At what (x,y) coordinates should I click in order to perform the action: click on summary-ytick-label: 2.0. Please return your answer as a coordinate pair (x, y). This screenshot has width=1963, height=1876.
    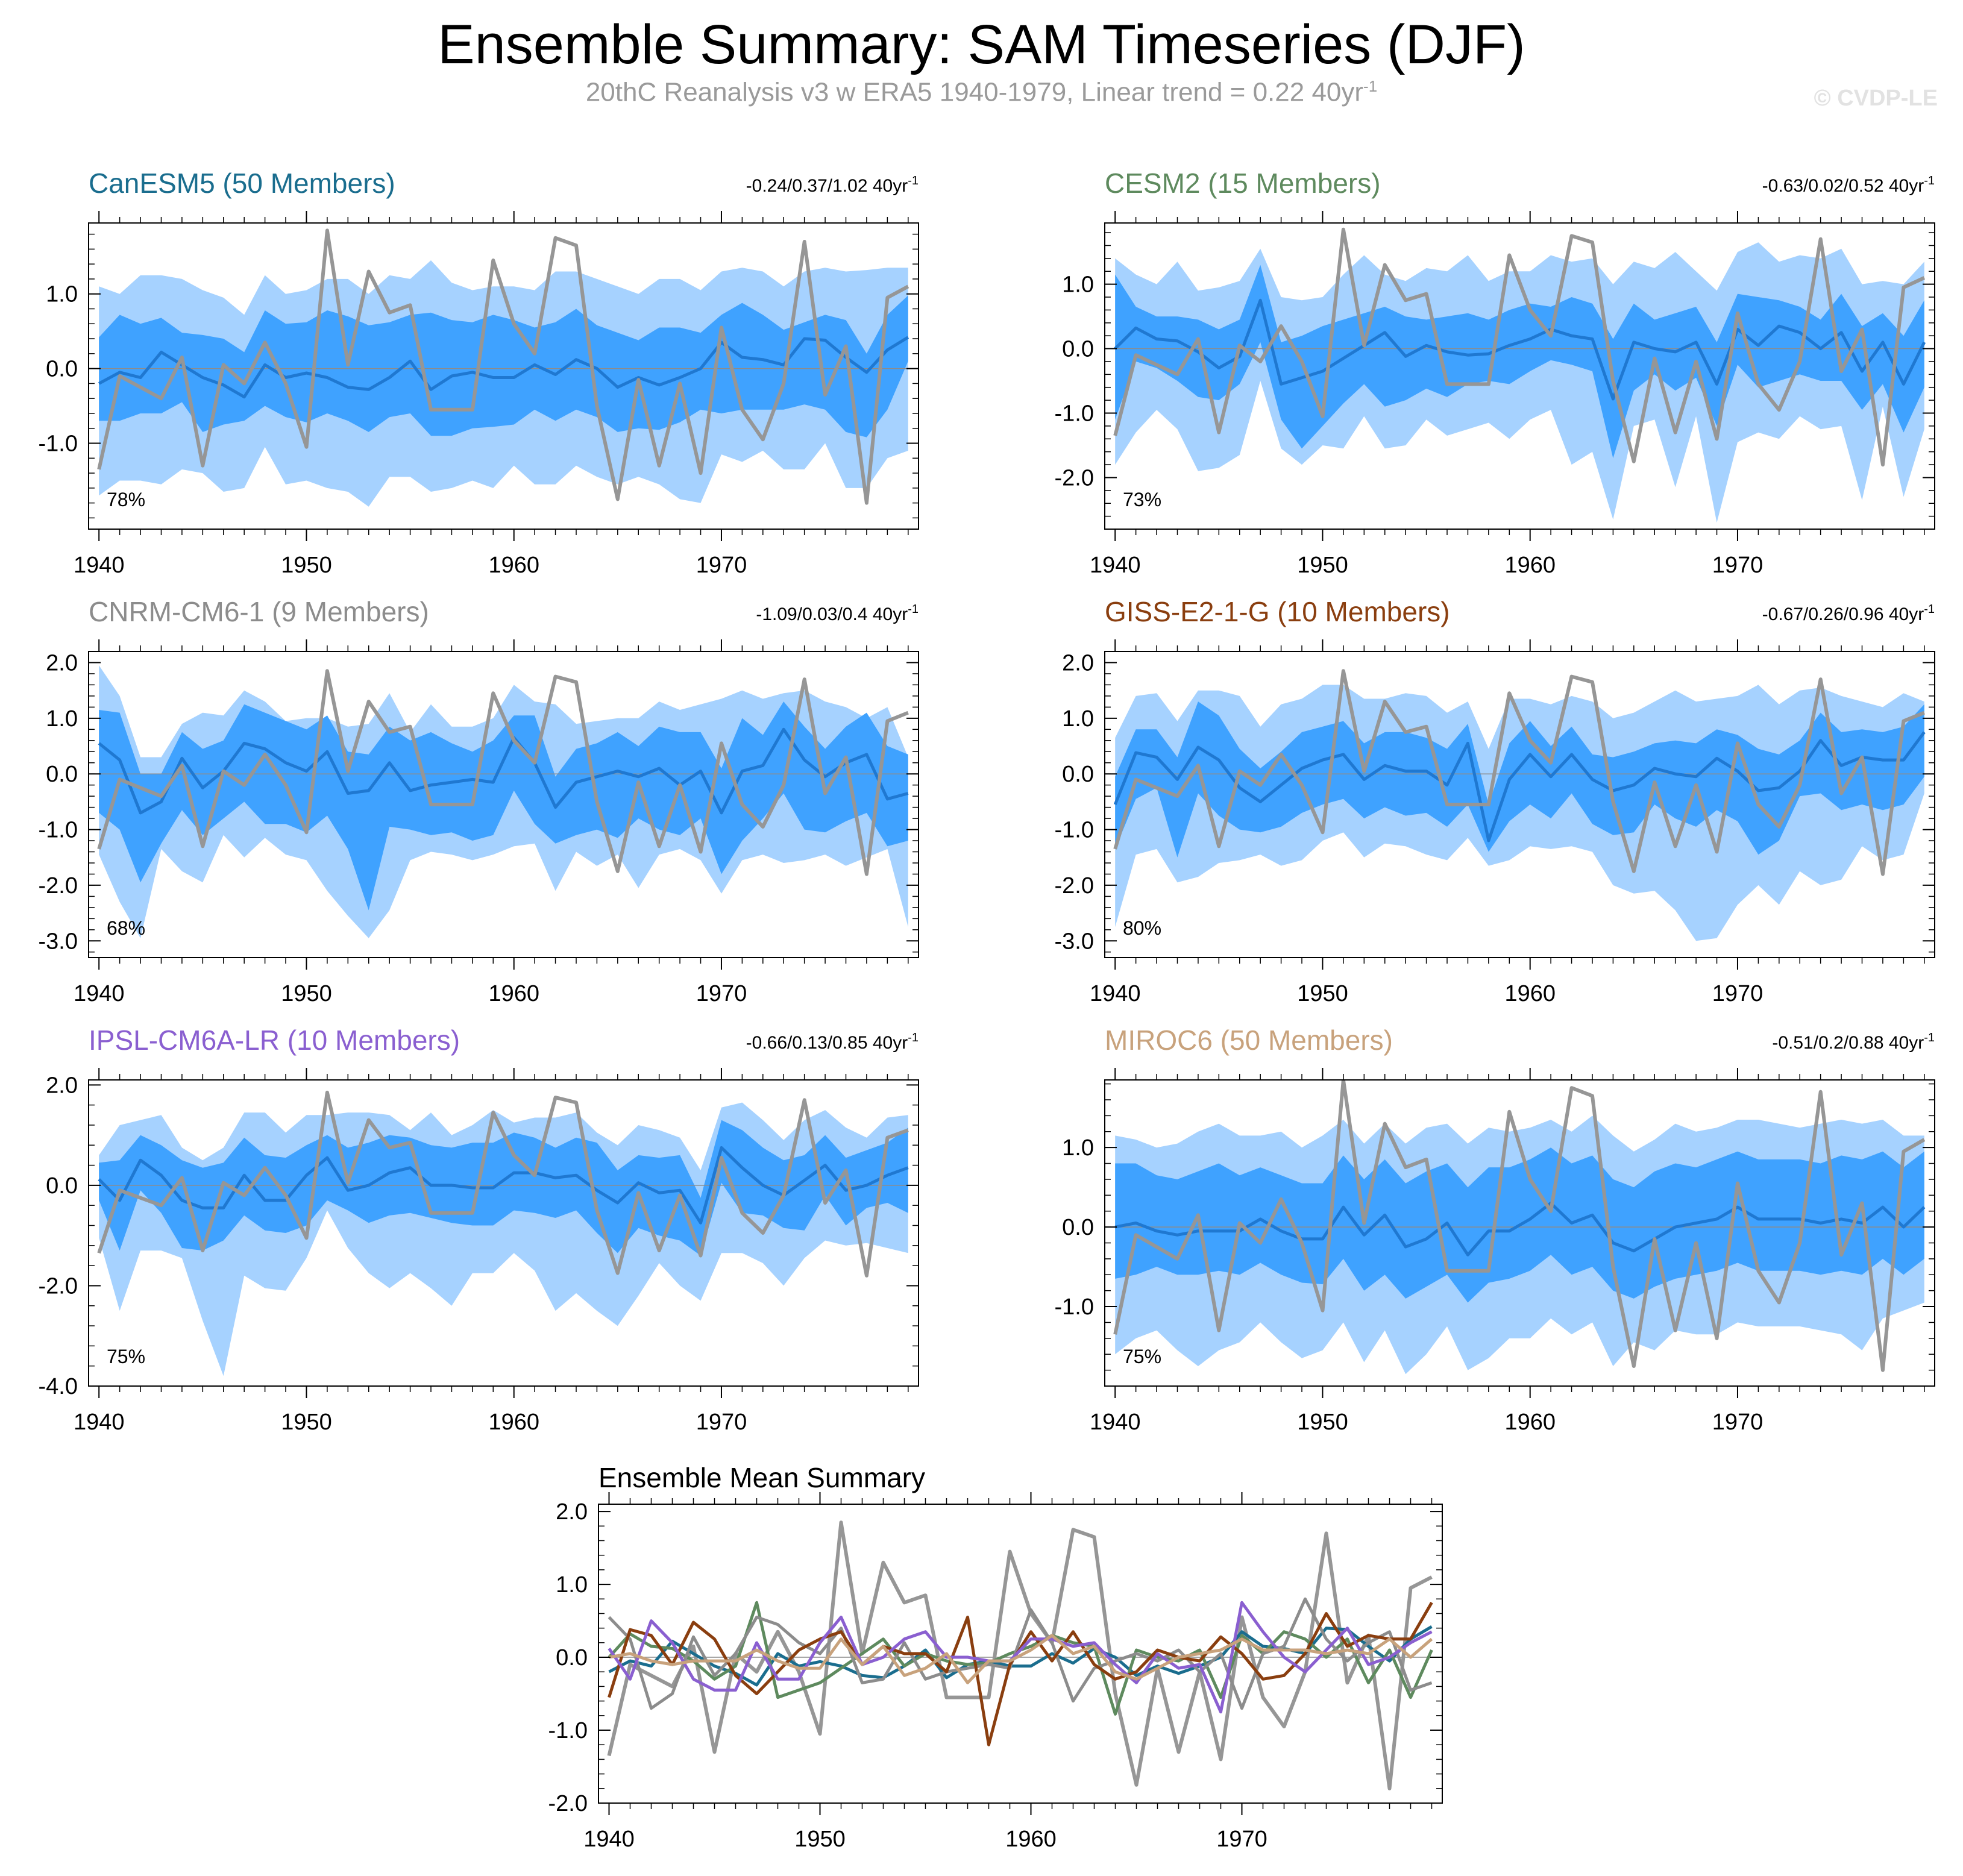
    Looking at the image, I should click on (572, 1512).